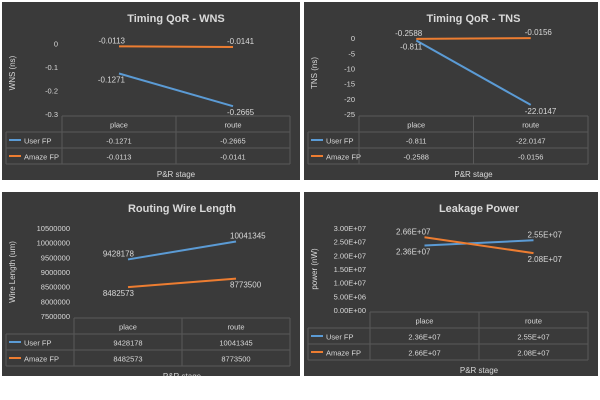  I want to click on data-label: 10041345, so click(248, 235).